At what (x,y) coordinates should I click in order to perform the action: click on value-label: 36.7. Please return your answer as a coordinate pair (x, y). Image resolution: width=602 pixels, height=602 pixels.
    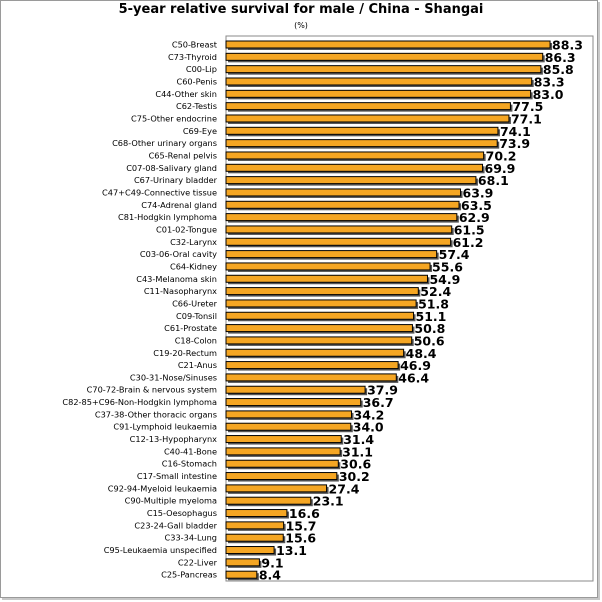
    Looking at the image, I should click on (378, 402).